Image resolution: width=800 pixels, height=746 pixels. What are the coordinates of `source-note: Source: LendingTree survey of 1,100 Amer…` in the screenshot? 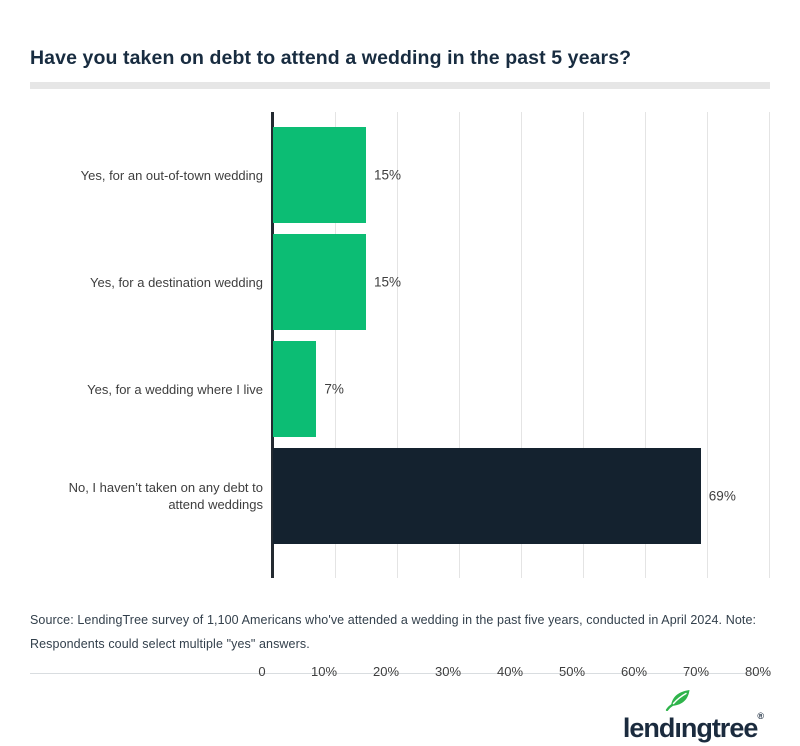 It's located at (393, 632).